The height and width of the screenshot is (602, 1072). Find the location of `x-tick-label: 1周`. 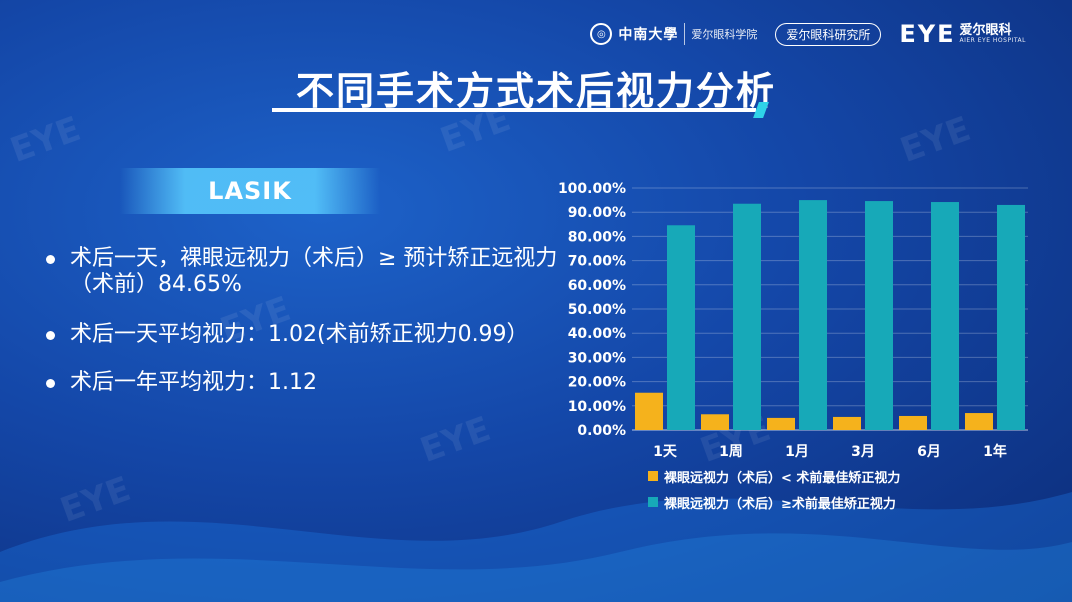

x-tick-label: 1周 is located at coordinates (731, 452).